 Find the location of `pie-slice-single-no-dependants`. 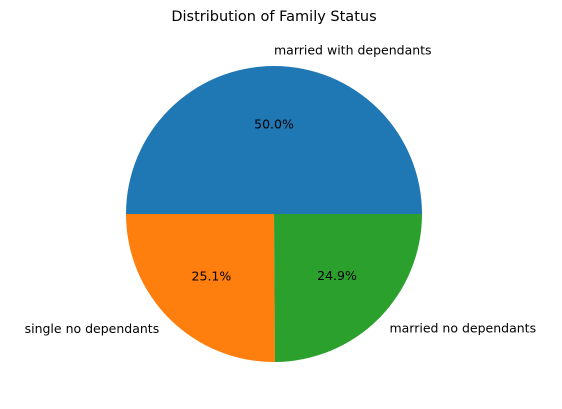

pie-slice-single-no-dependants is located at coordinates (200, 288).